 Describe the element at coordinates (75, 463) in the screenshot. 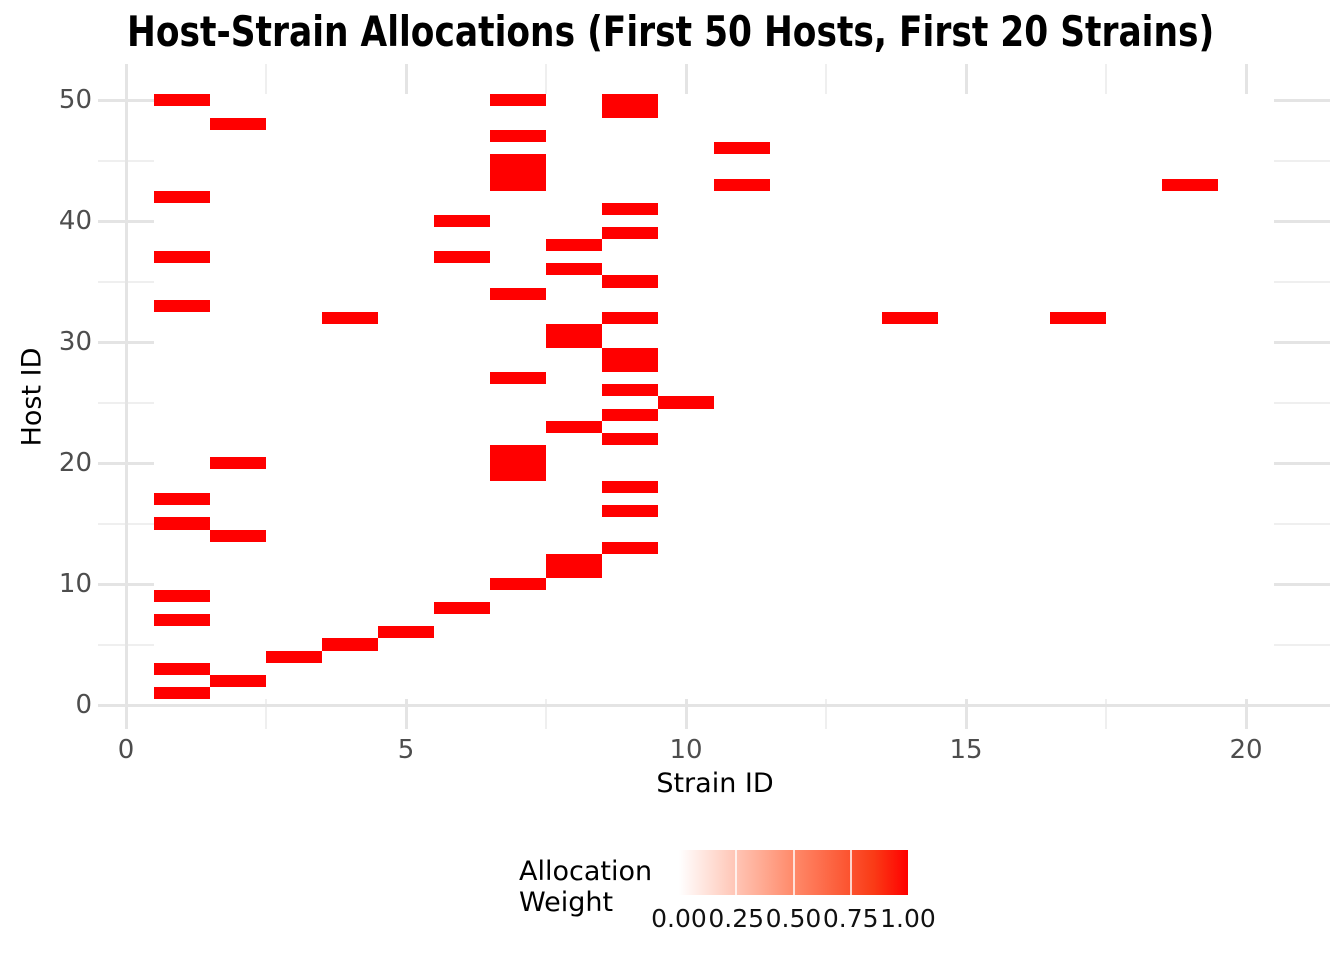

I see `y-tick-label: 20` at that location.